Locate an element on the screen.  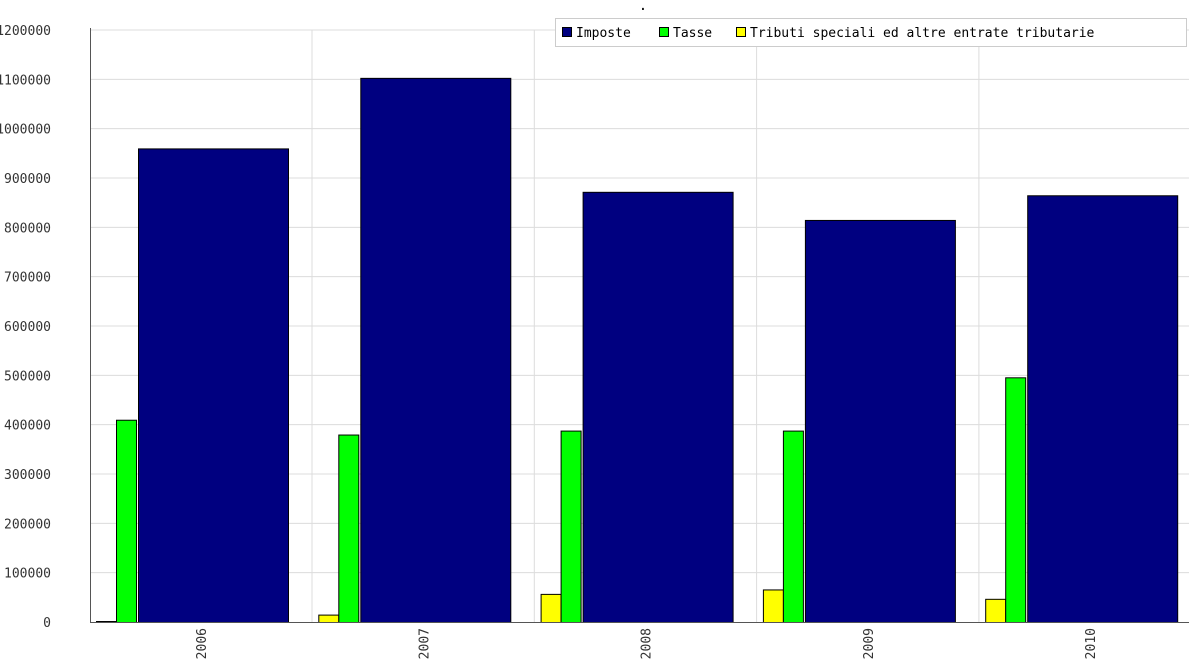
x-tick-label: 2008 is located at coordinates (647, 643).